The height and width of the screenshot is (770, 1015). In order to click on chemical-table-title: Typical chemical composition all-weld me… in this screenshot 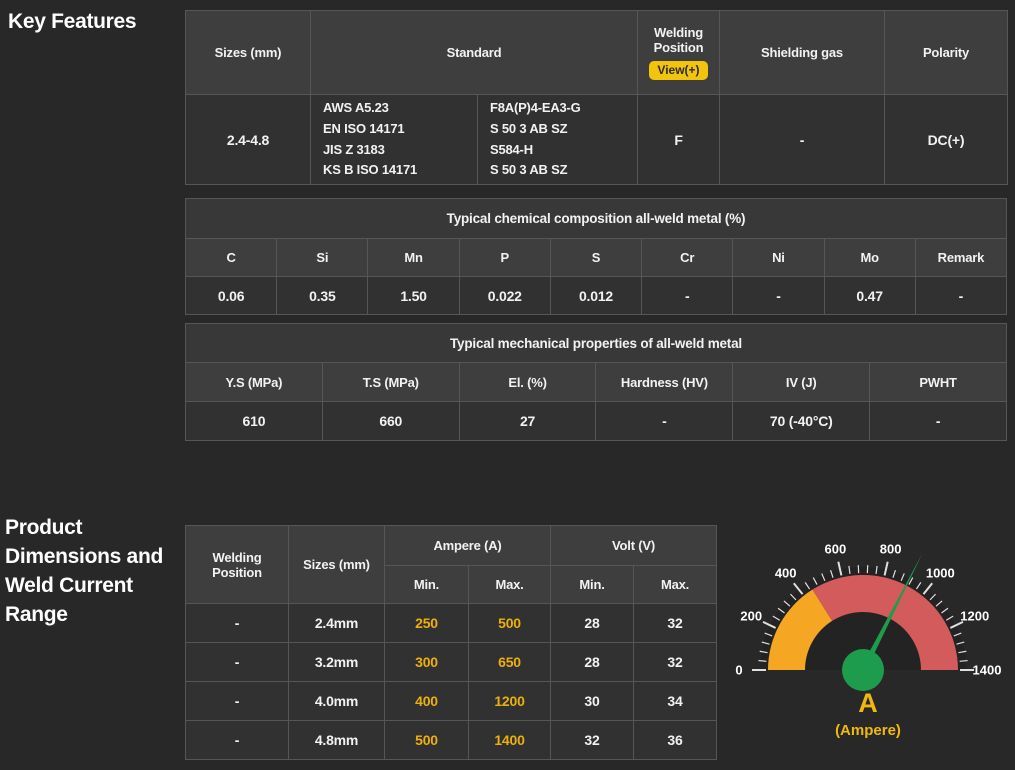, I will do `click(596, 218)`.